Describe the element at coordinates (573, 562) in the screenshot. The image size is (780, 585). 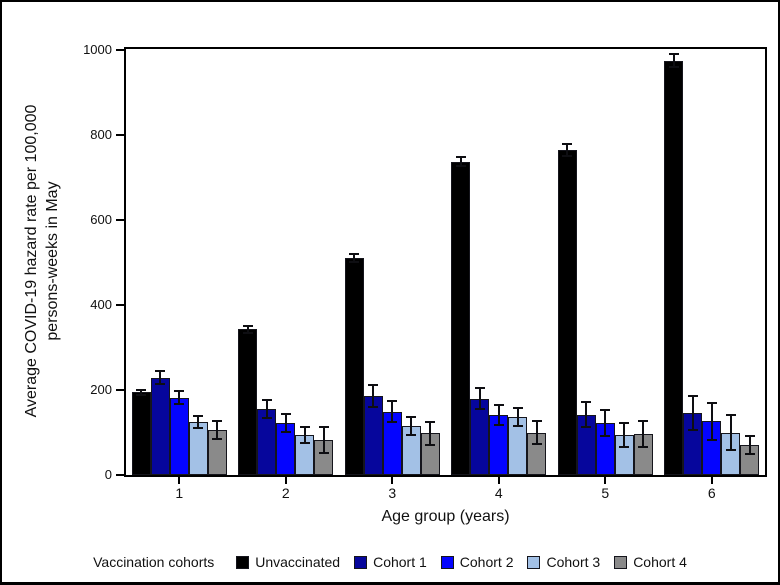
I see `legend-label: Cohort 3` at that location.